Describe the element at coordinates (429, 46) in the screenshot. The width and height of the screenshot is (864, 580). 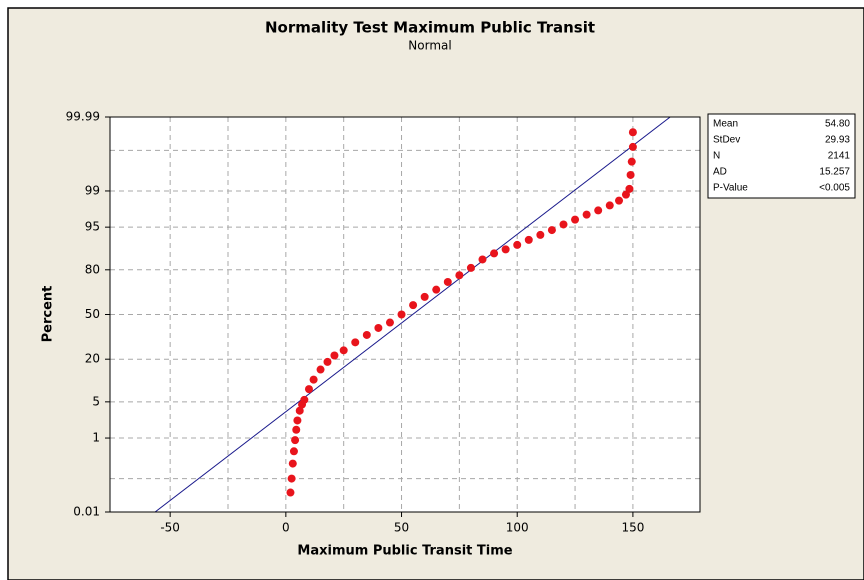
I see `chart-subtitle: Normal` at that location.